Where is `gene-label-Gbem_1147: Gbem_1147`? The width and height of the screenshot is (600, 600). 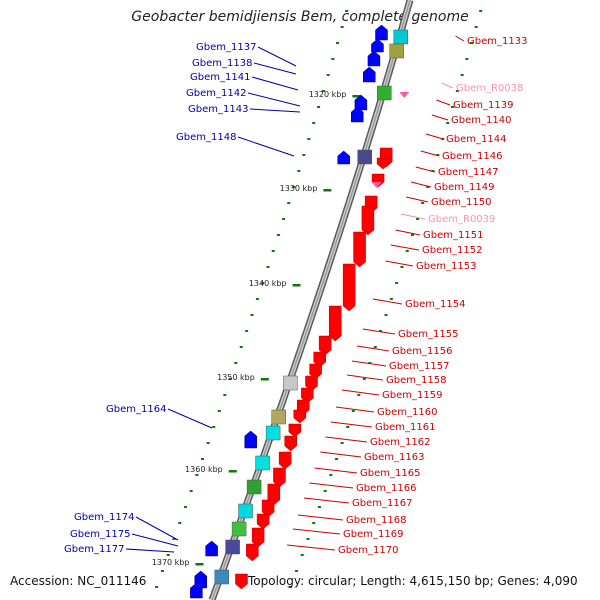
gene-label-Gbem_1147: Gbem_1147 is located at coordinates (468, 172).